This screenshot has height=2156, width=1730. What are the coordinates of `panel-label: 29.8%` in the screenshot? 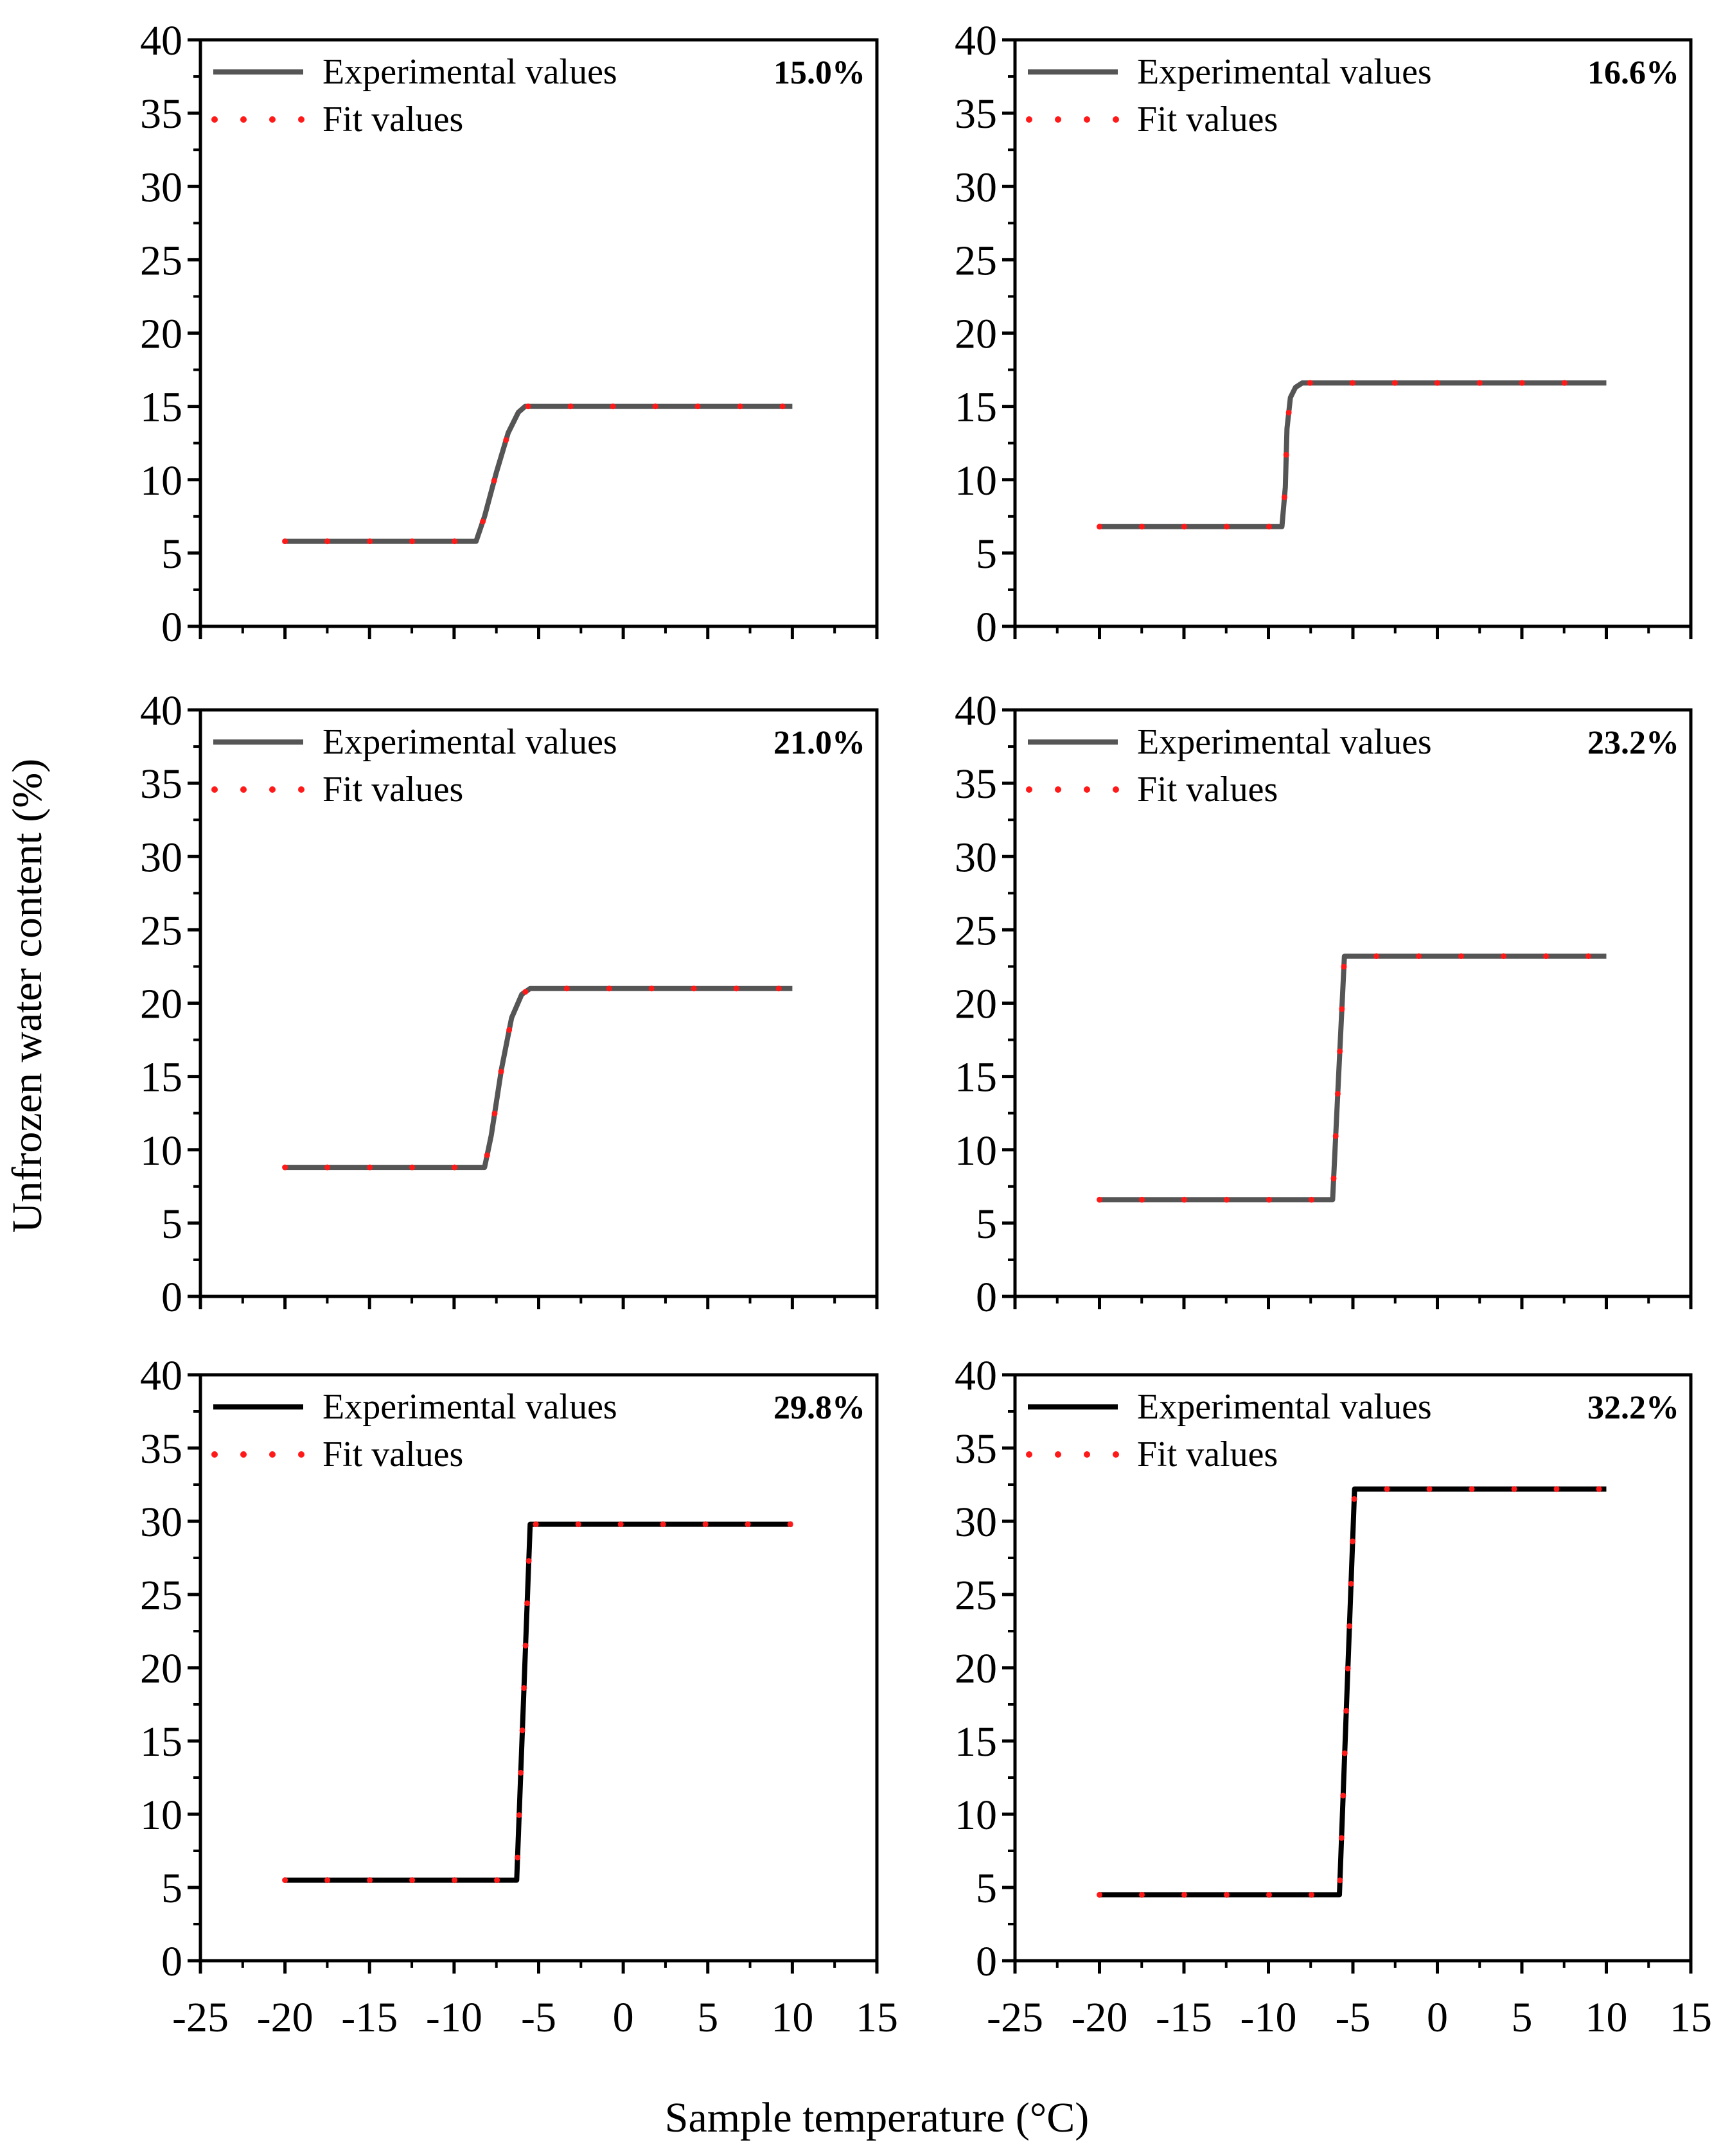 It's located at (819, 1408).